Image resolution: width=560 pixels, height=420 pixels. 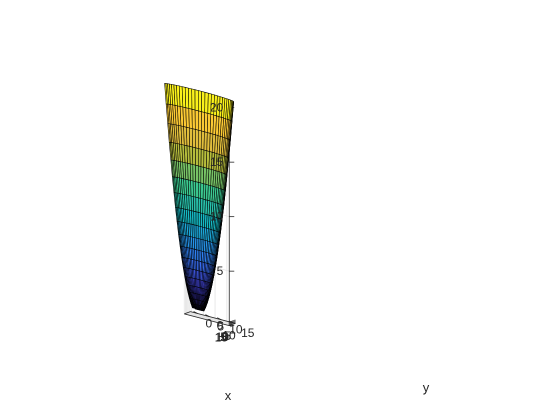 I want to click on y-axis-line, so click(x=207, y=320).